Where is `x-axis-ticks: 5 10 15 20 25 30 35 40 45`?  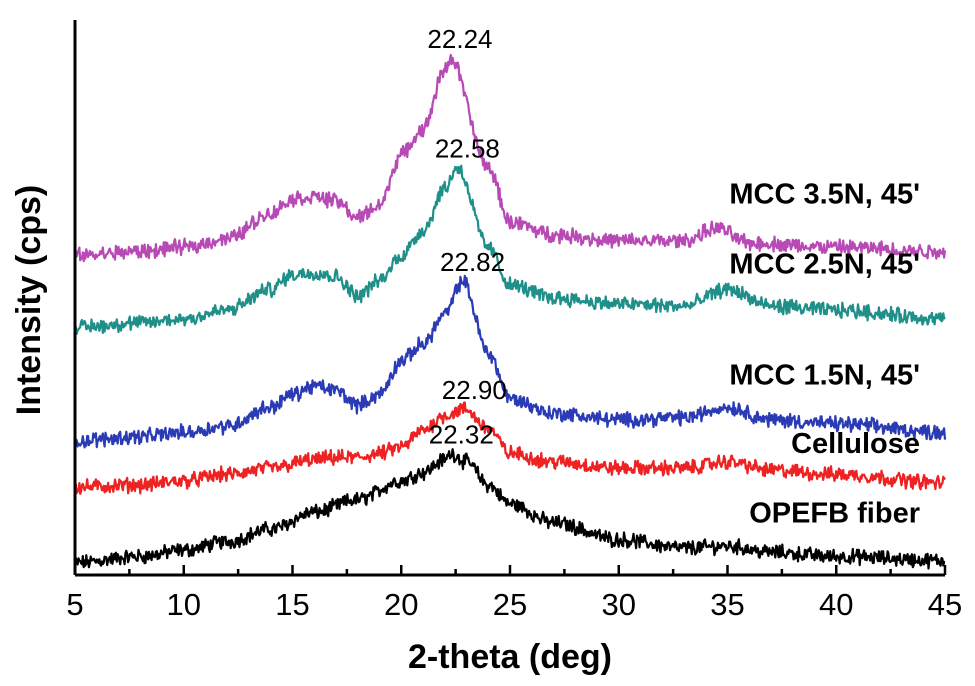 x-axis-ticks: 5 10 15 20 25 30 35 40 45 is located at coordinates (514, 593).